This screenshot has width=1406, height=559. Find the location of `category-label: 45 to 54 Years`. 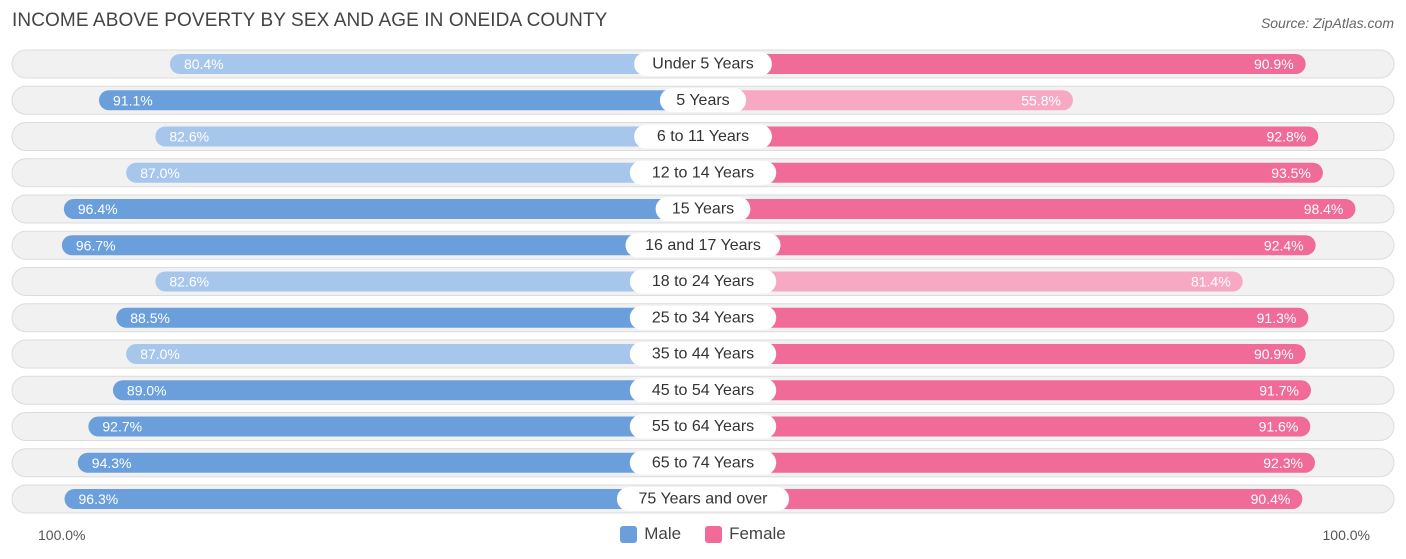

category-label: 45 to 54 Years is located at coordinates (703, 390).